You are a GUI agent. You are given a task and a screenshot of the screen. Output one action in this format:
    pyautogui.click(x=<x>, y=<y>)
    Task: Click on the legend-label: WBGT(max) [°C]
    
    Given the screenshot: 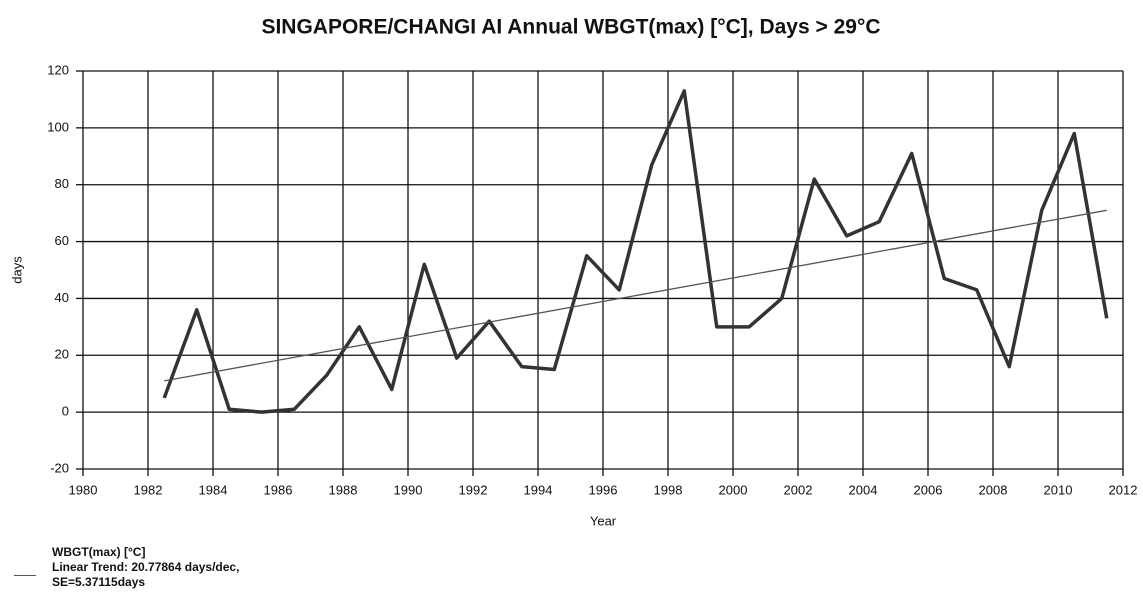 What is the action you would take?
    pyautogui.click(x=99, y=552)
    